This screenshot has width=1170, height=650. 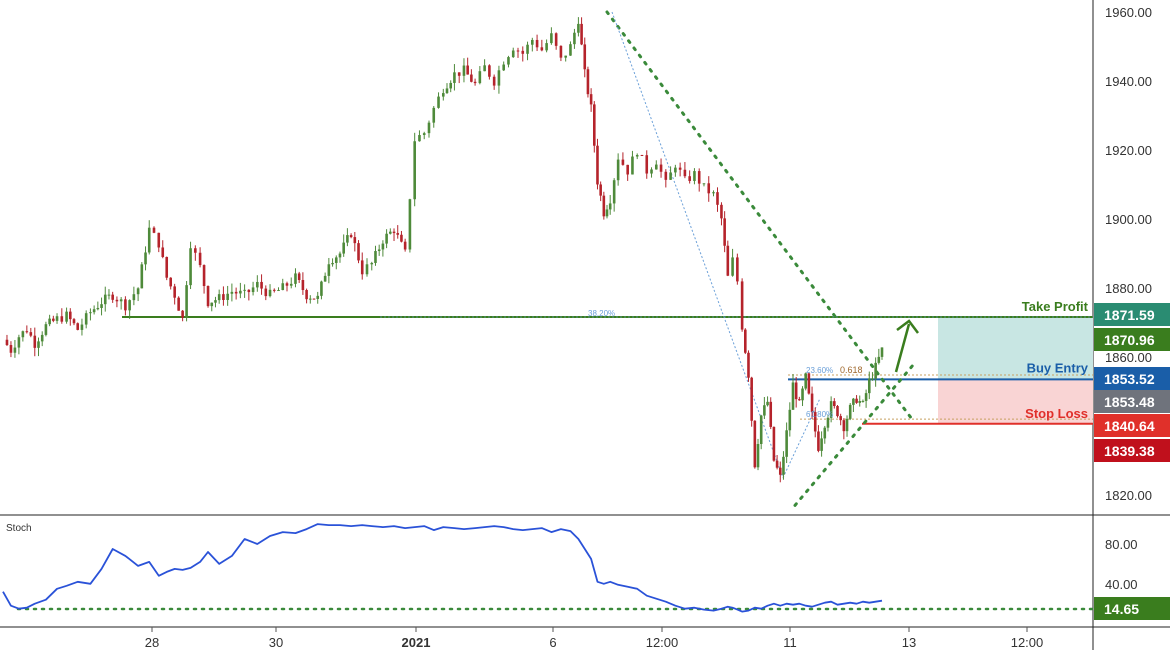 I want to click on stoch-tag-value: 14.65, so click(x=1121, y=609).